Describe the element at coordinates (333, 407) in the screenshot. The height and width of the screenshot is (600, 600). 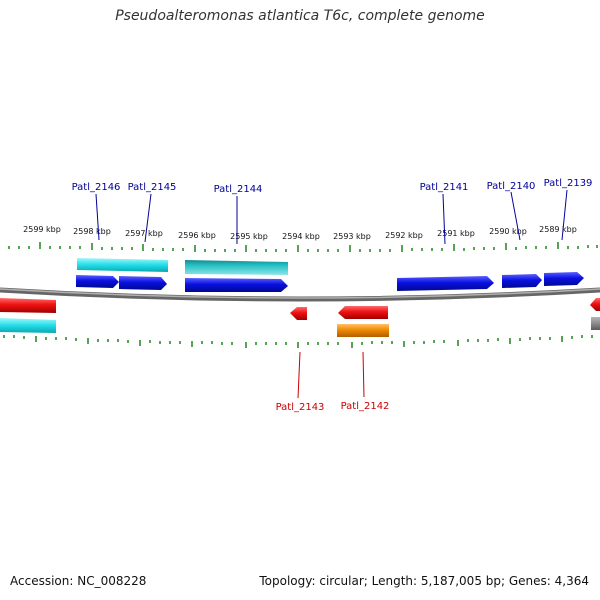
I see `gene-labels-bottom: Patl_2143 Patl_2142` at that location.